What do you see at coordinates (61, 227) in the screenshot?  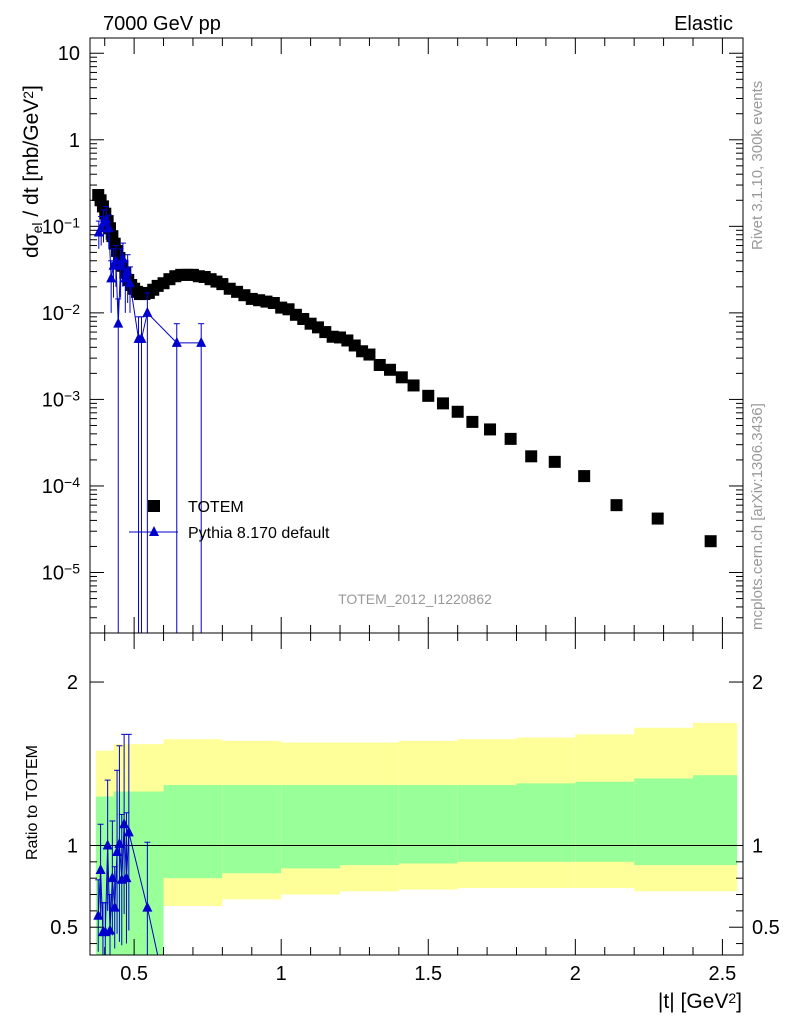 I see `main-y-tick-label: 10⁻¹` at bounding box center [61, 227].